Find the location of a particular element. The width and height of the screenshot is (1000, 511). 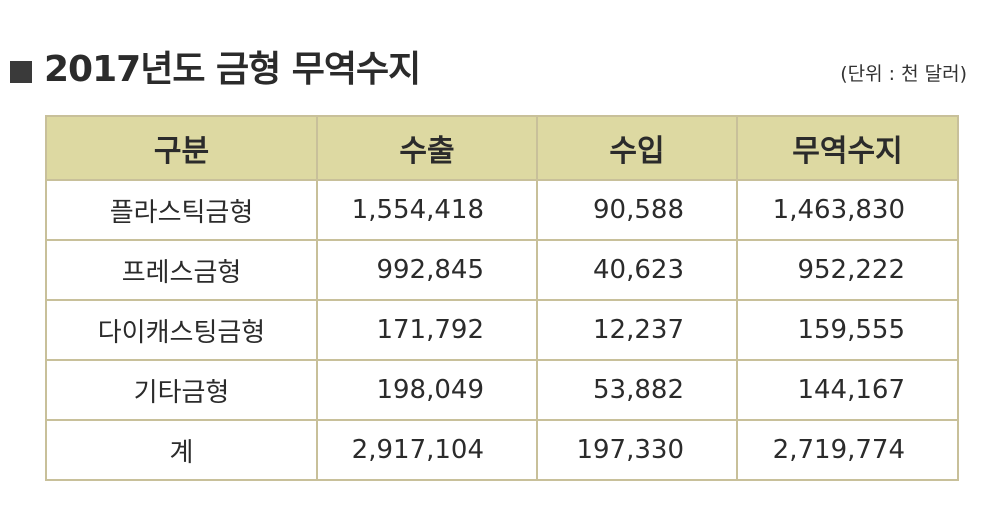

import-value: 12,237 is located at coordinates (637, 330).